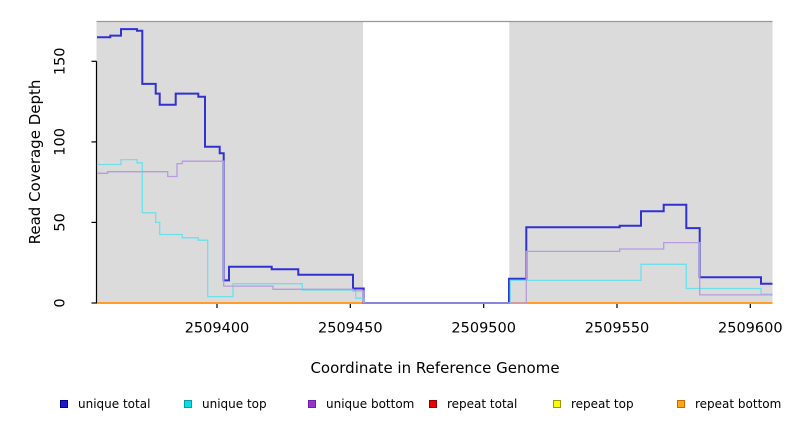  I want to click on x-tick-label: 2509550, so click(617, 329).